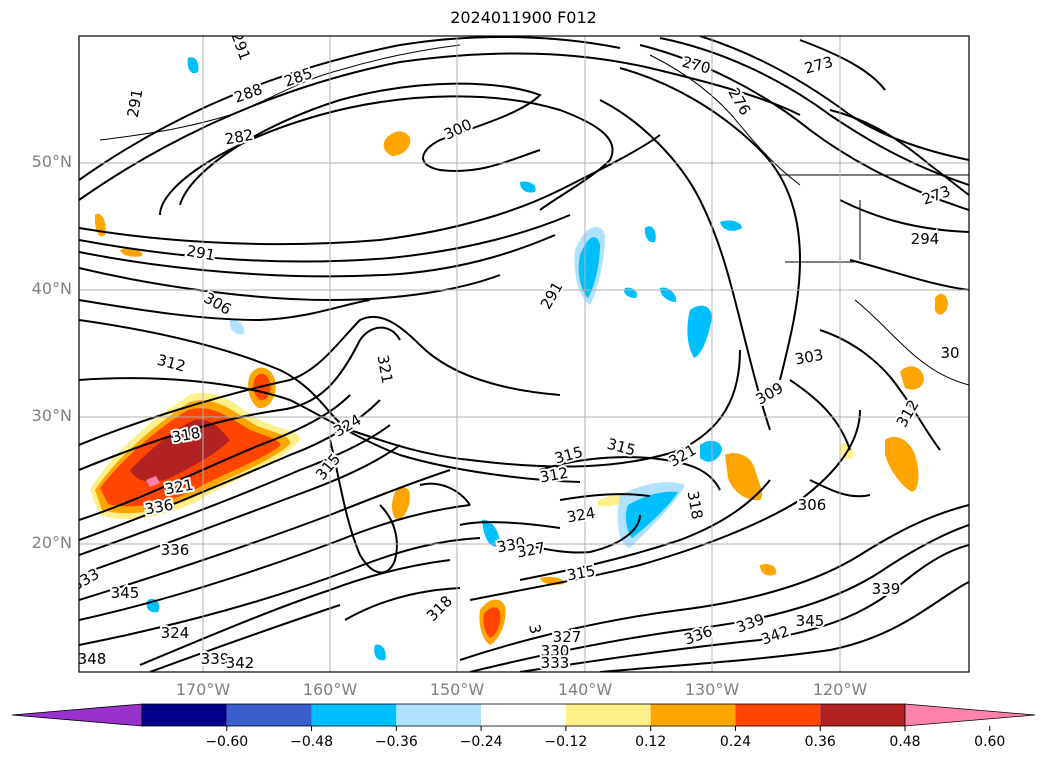  I want to click on contour-label: 342, so click(240, 663).